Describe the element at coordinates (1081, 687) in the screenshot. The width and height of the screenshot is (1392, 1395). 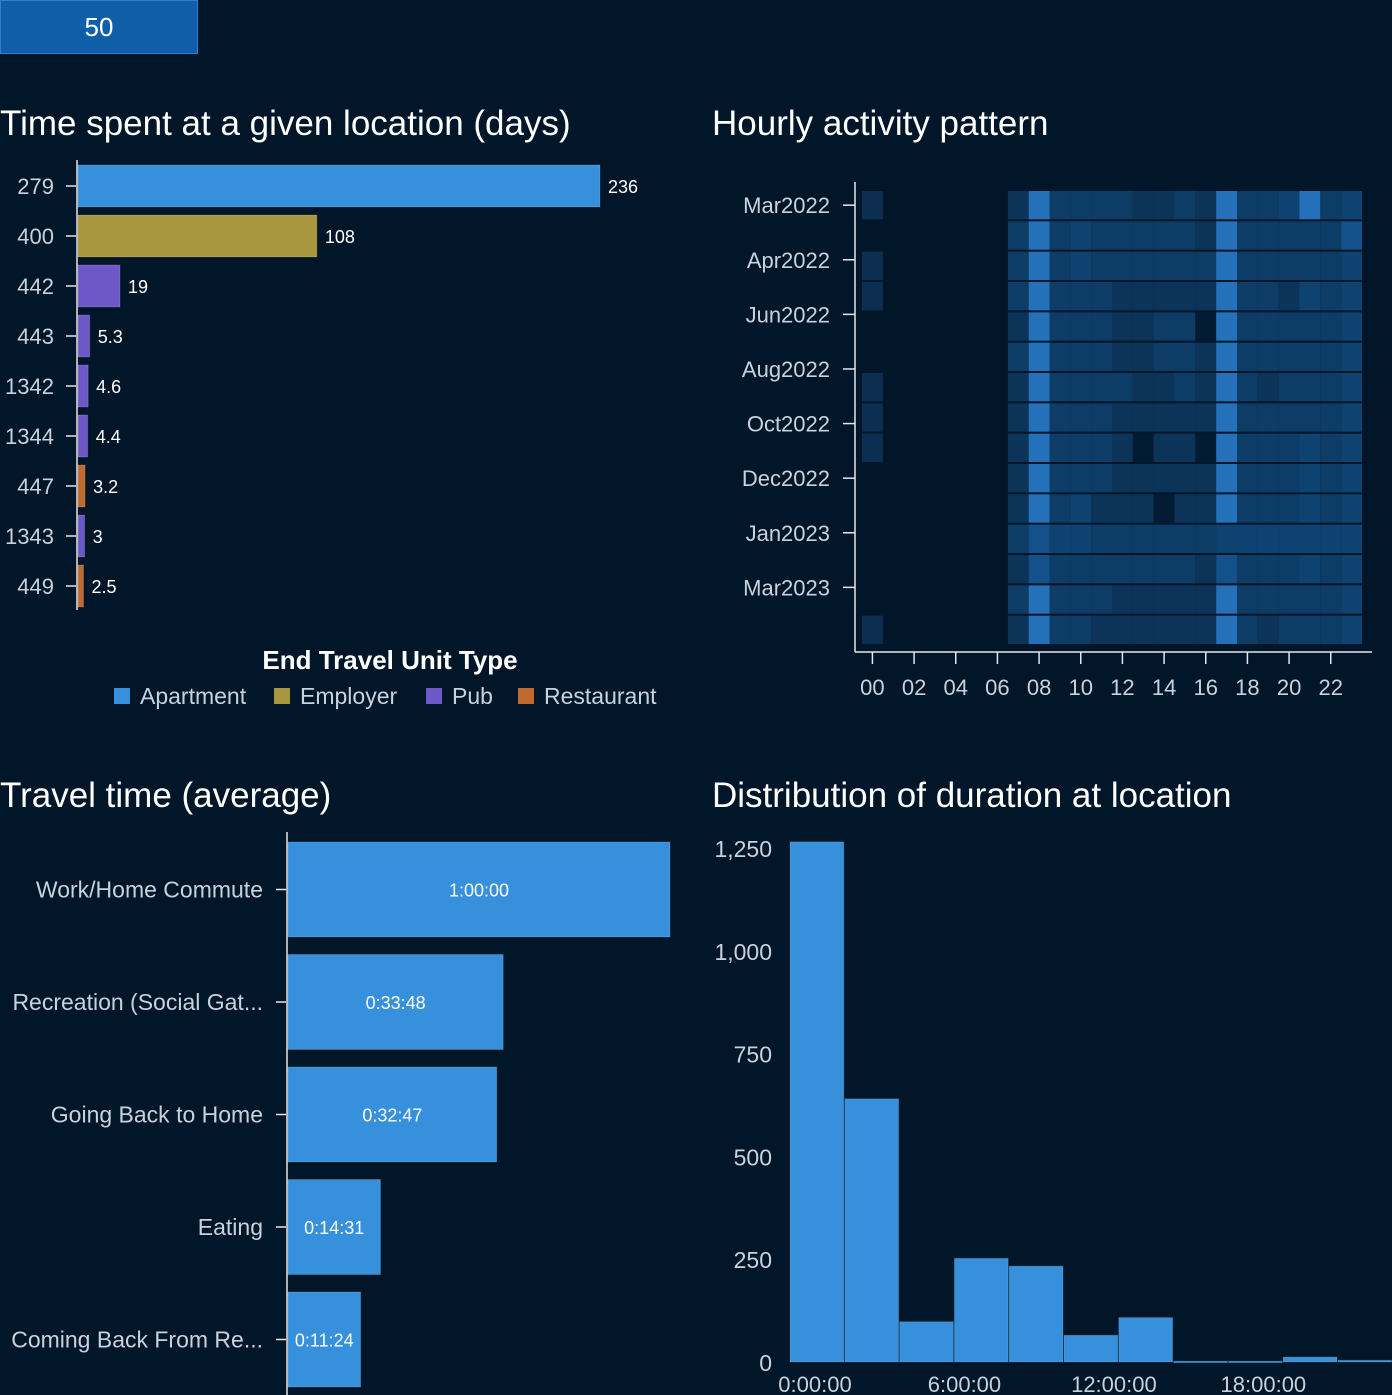
I see `hourly-x-tick-label: 10` at that location.